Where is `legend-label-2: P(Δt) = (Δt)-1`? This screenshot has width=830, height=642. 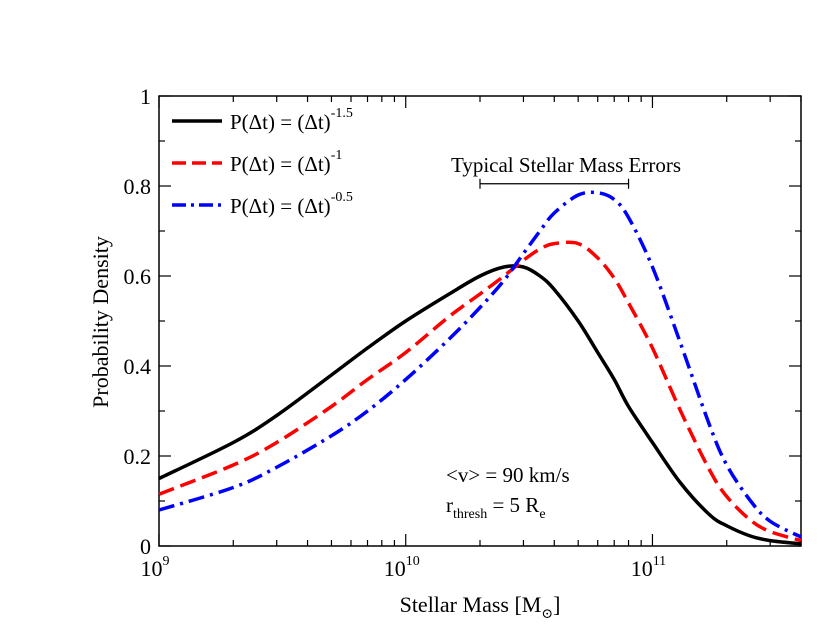 legend-label-2: P(Δt) = (Δt)-1 is located at coordinates (286, 162).